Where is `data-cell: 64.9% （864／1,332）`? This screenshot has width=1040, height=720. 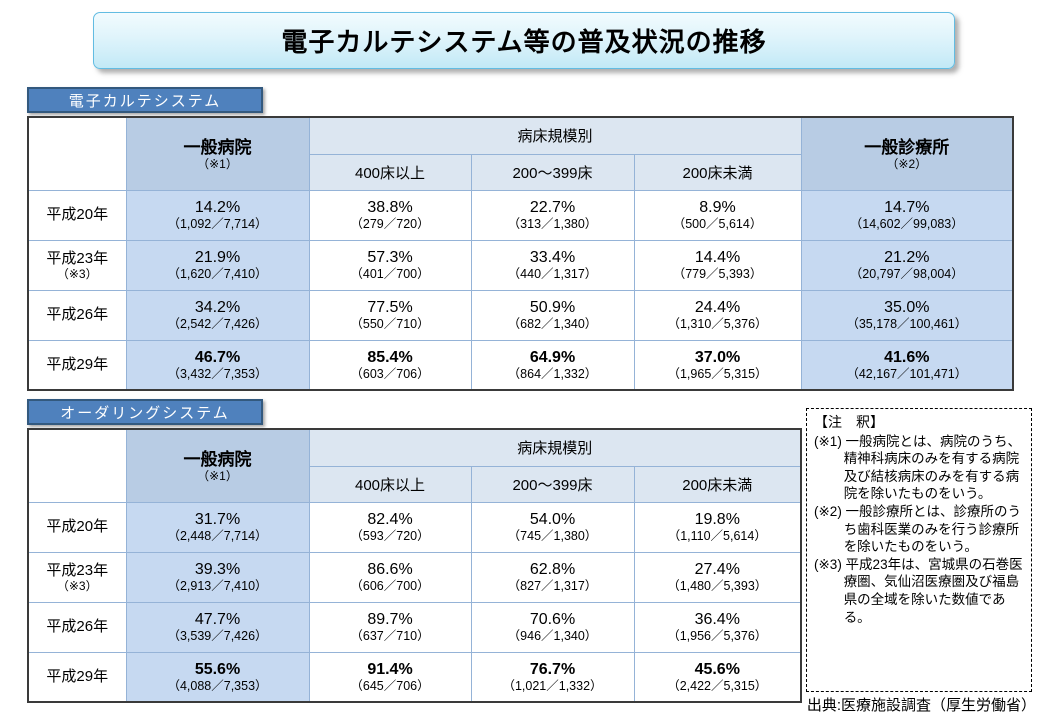 data-cell: 64.9% （864／1,332） is located at coordinates (552, 365).